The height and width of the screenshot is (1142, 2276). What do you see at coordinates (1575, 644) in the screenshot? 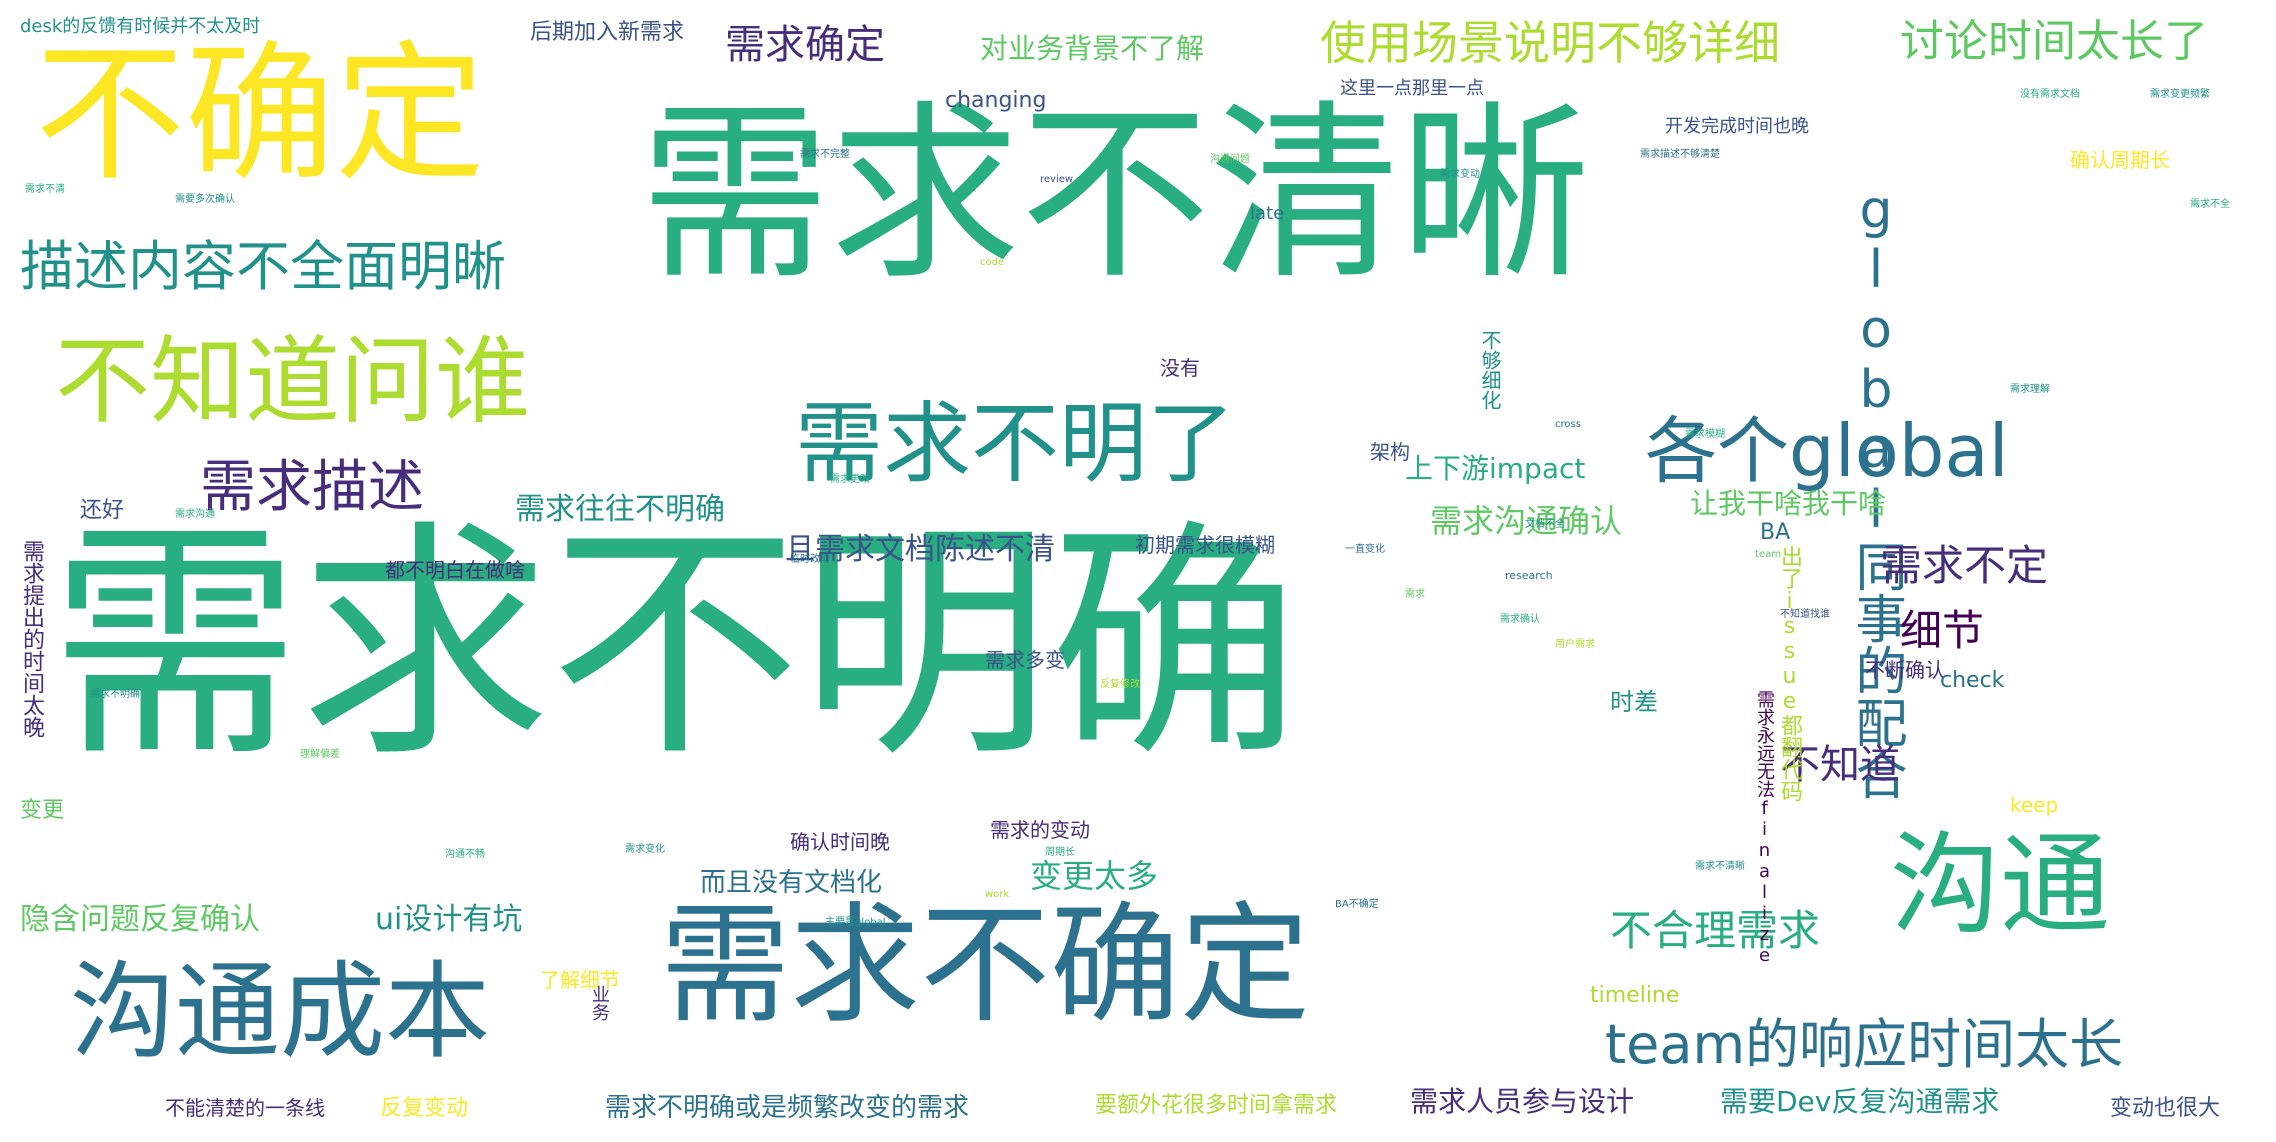
I see `word-small: 用户需求` at bounding box center [1575, 644].